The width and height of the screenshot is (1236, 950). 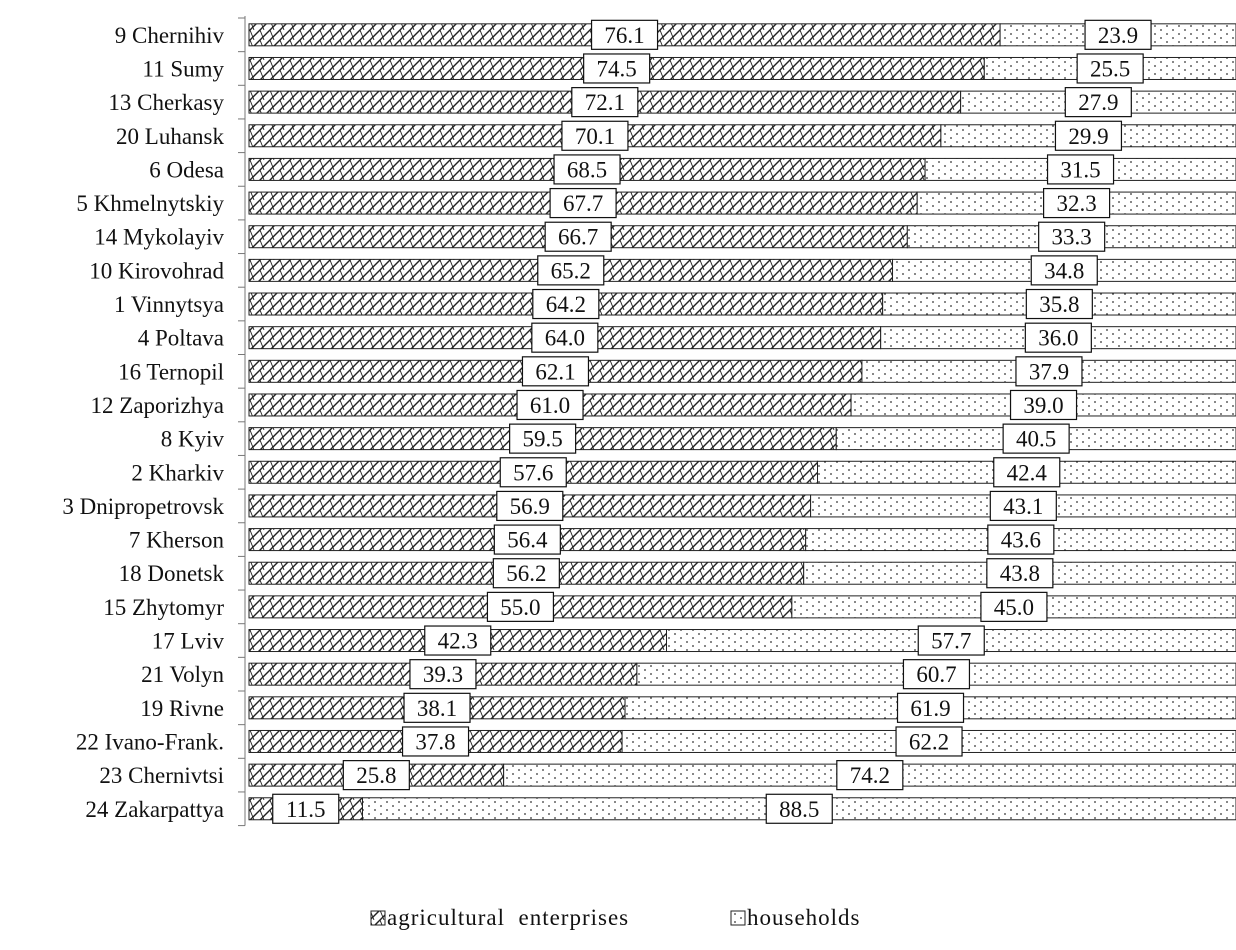 What do you see at coordinates (154, 809) in the screenshot?
I see `category-label-24-zakarpattya: 24 Zakarpattya` at bounding box center [154, 809].